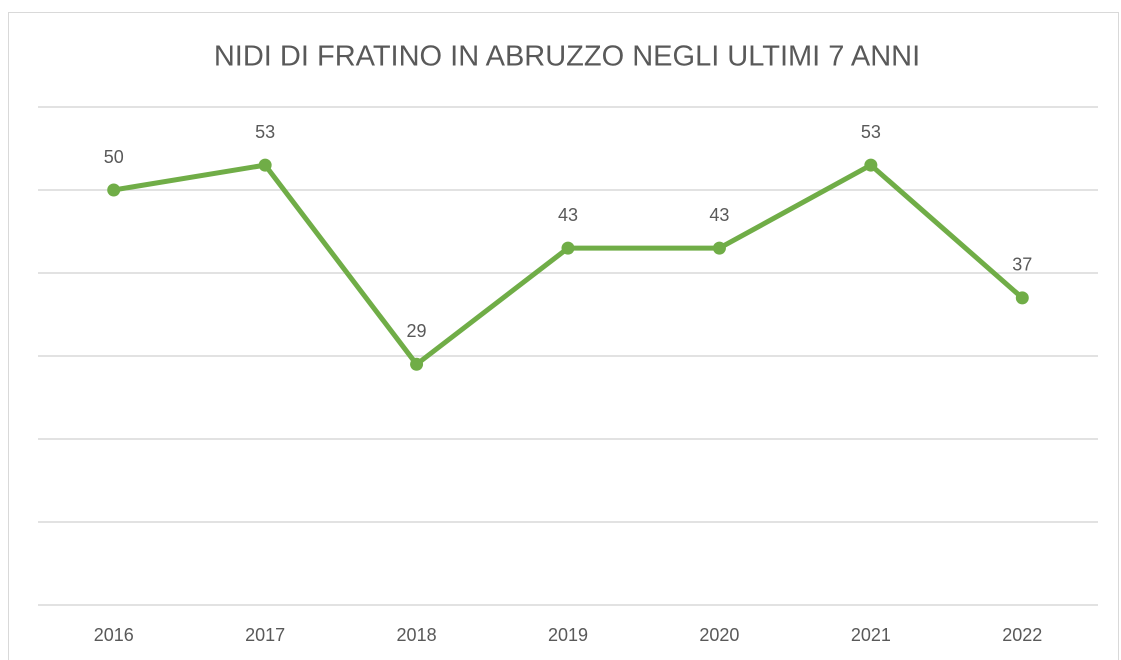  What do you see at coordinates (1022, 265) in the screenshot?
I see `data-label: 37` at bounding box center [1022, 265].